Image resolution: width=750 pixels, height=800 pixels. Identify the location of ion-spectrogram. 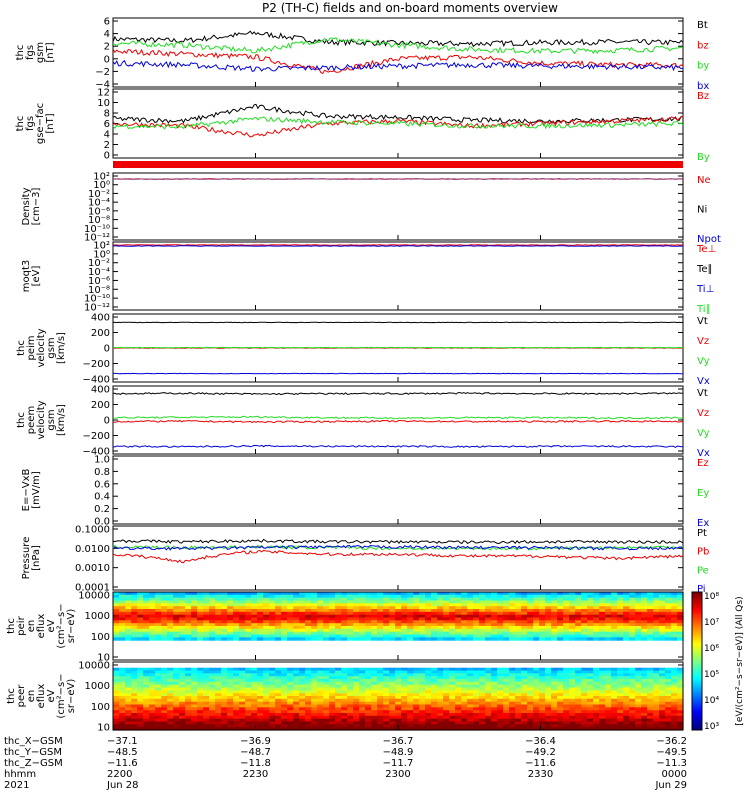
(398, 626).